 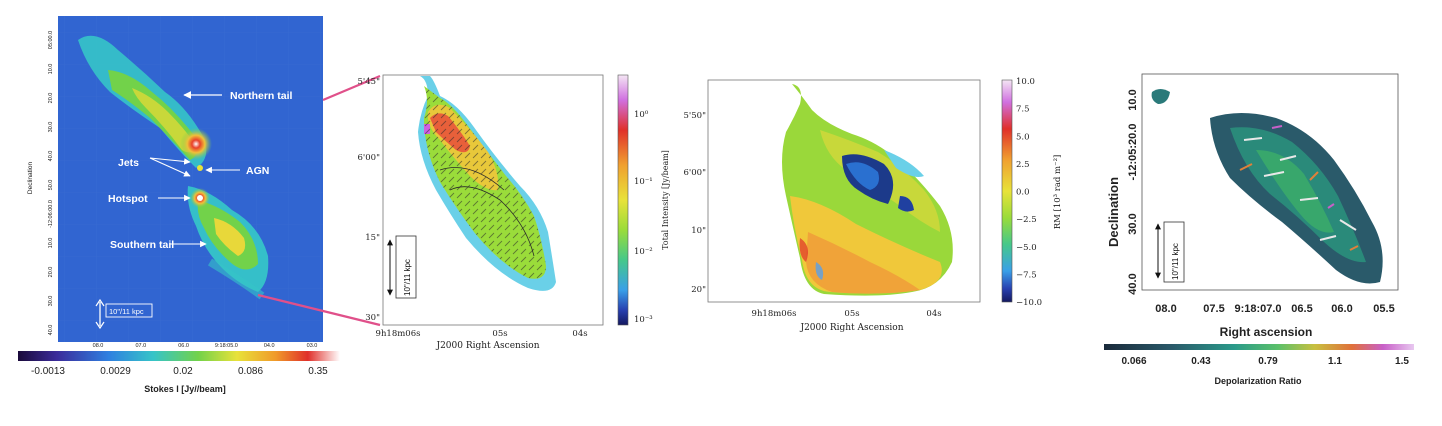 What do you see at coordinates (398, 334) in the screenshot?
I see `panel-2-xtick-0: 9h18m06s` at bounding box center [398, 334].